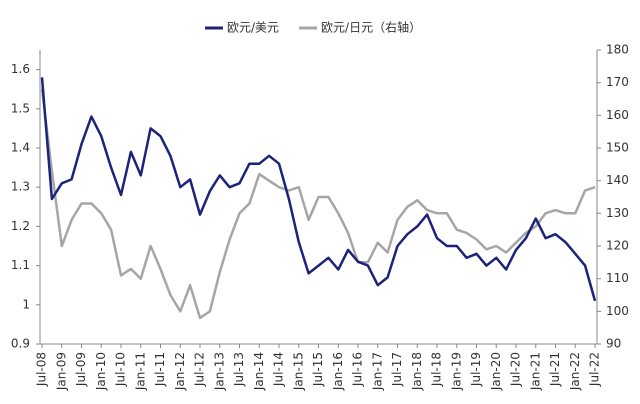 The width and height of the screenshot is (640, 404). I want to click on y-tick-label: 1.2, so click(20, 226).